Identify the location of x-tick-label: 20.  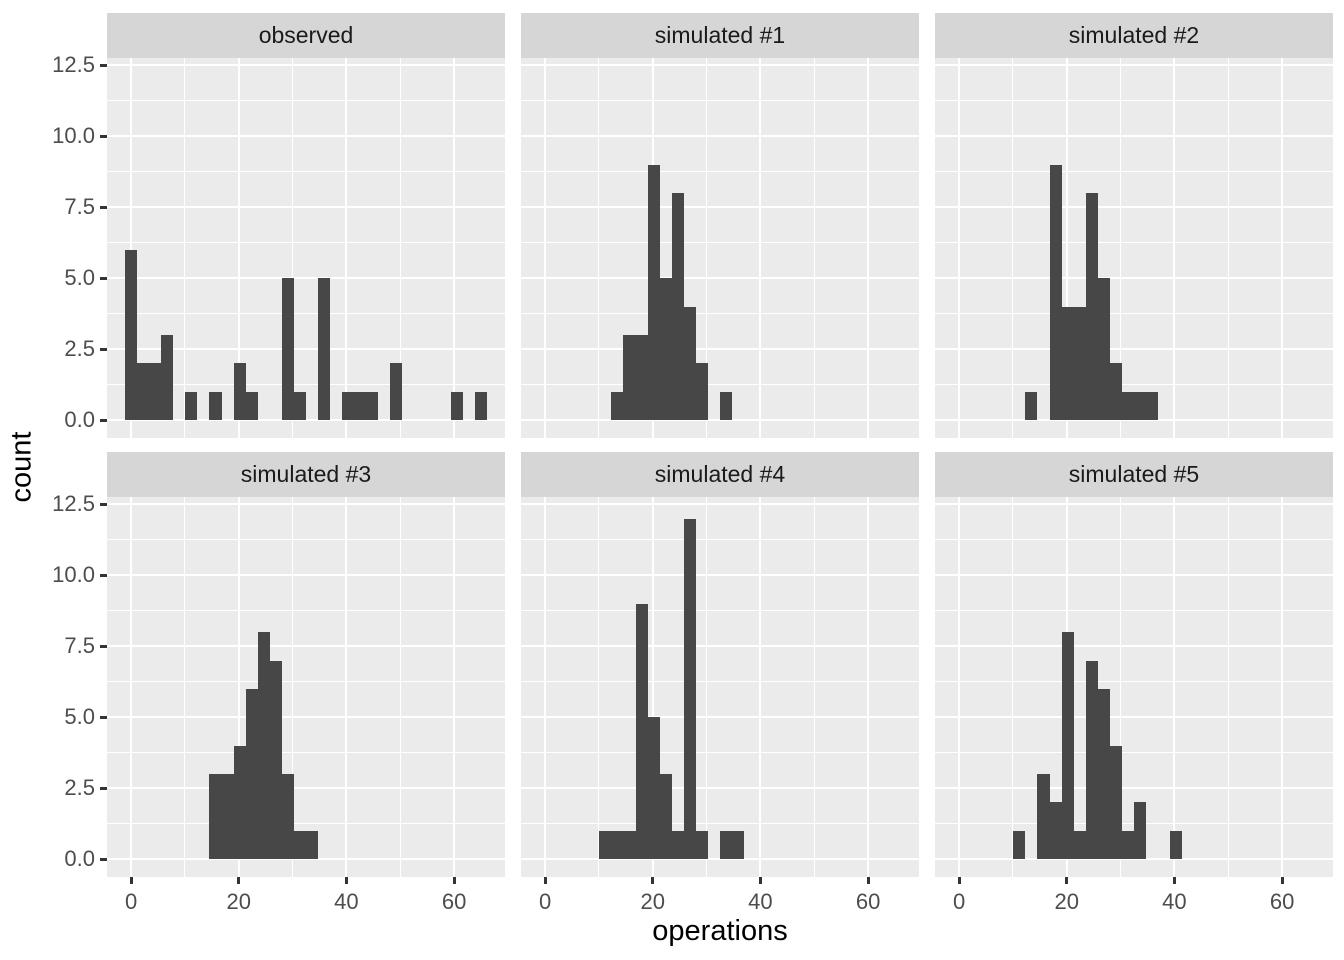
(239, 901).